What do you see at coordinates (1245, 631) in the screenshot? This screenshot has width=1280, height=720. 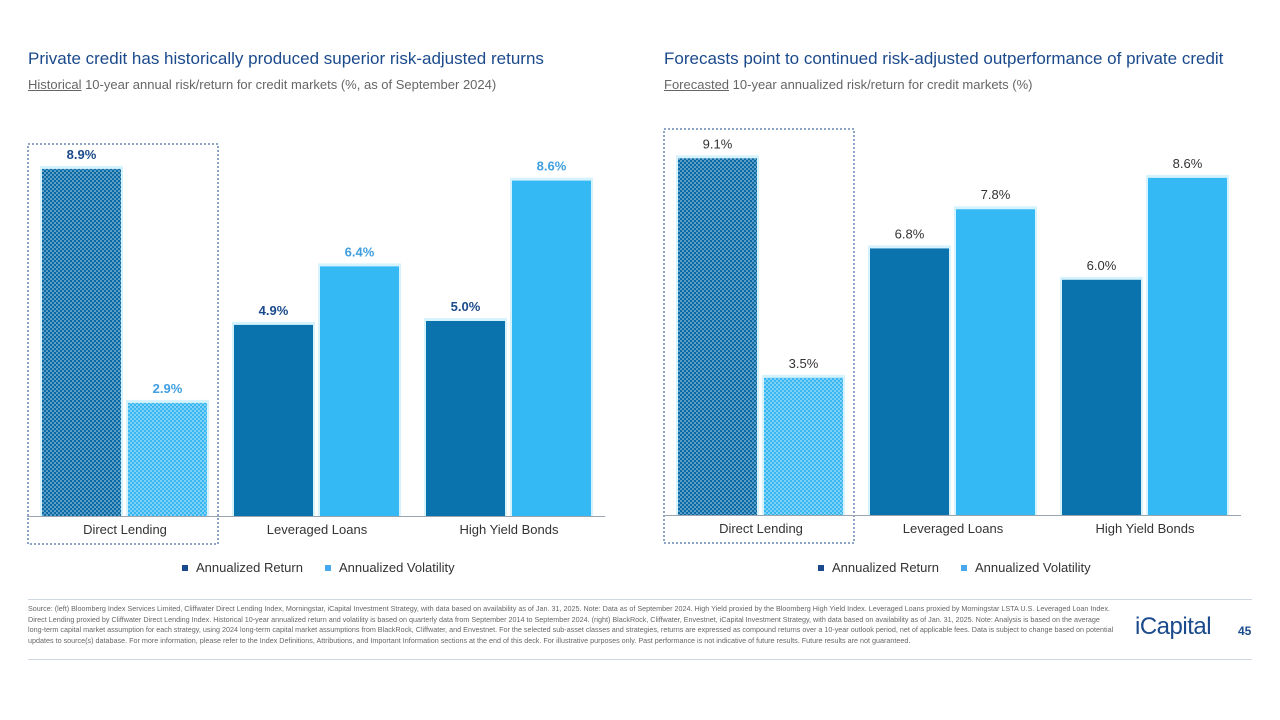 I see `page-number: 45` at bounding box center [1245, 631].